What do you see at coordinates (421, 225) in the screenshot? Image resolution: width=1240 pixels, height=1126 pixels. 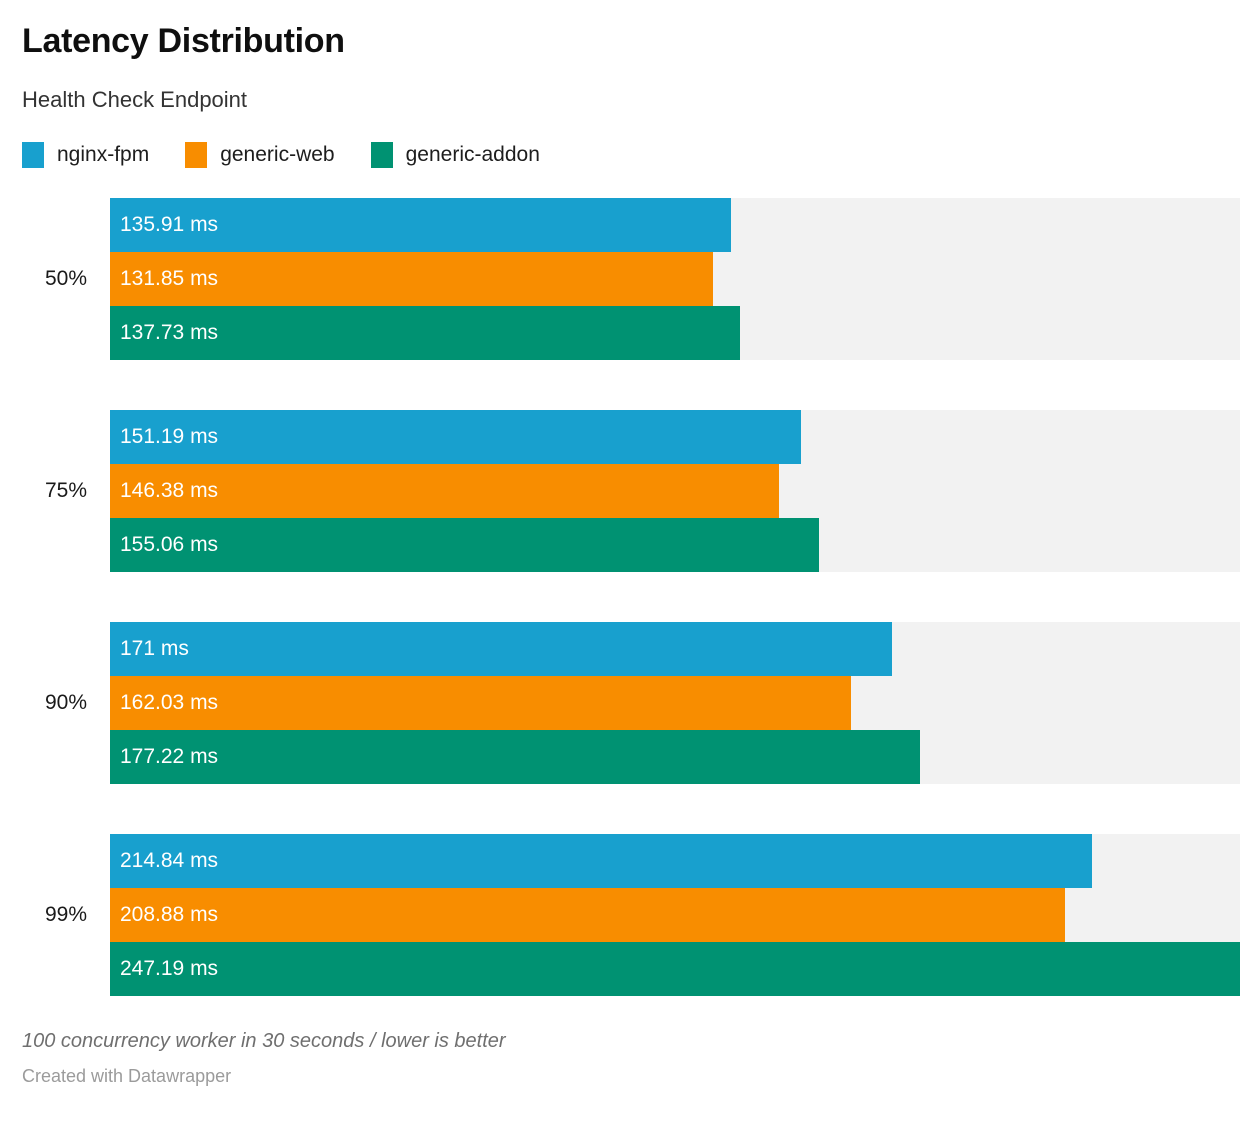 I see `bar-nginx-fpm: 135.91 ms` at bounding box center [421, 225].